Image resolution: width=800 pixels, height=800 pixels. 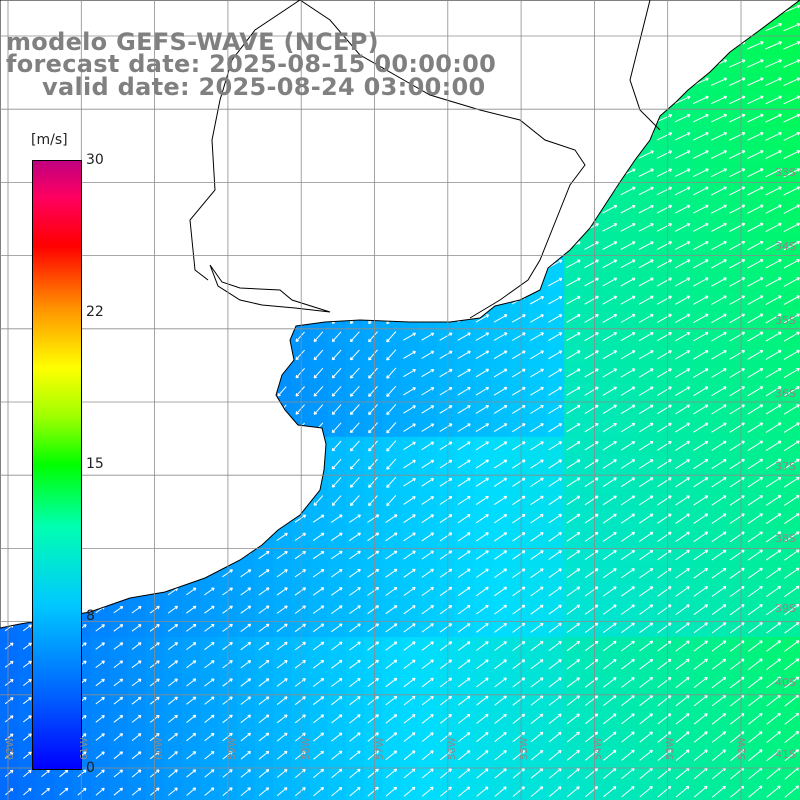 I want to click on colorbar-tick-8: 8, so click(x=90, y=616).